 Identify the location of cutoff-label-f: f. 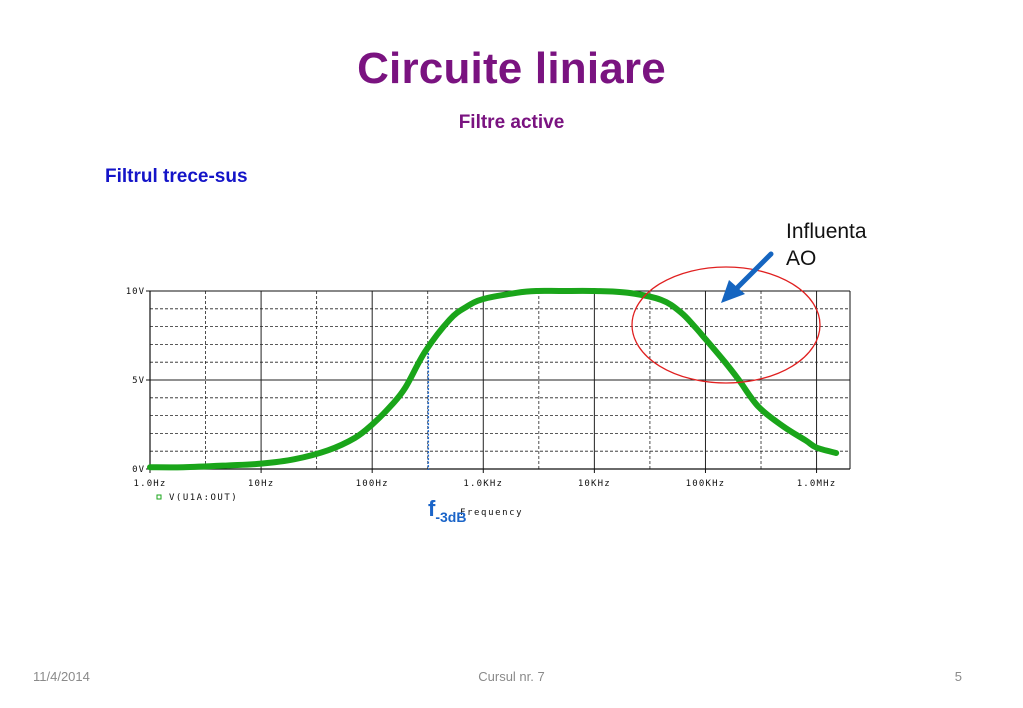
(432, 508).